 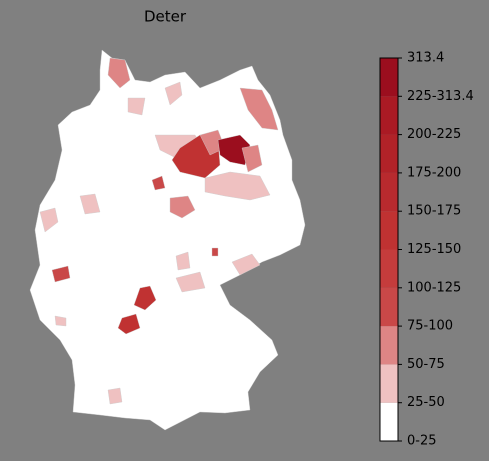 What do you see at coordinates (434, 249) in the screenshot?
I see `colorbar-label: 125-150` at bounding box center [434, 249].